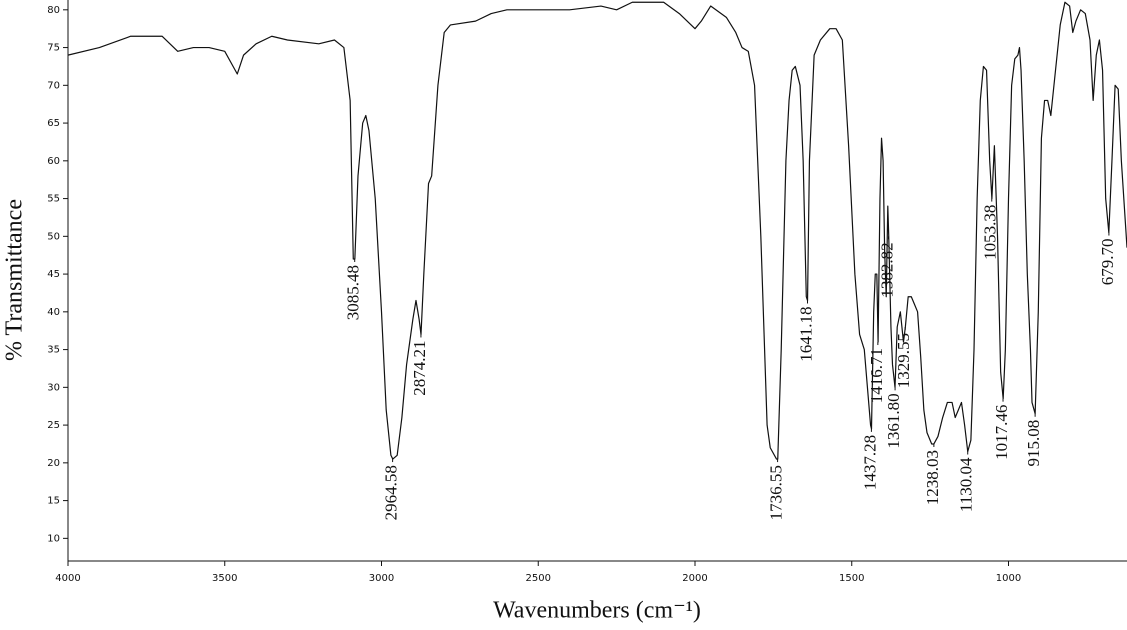  Describe the element at coordinates (1107, 262) in the screenshot. I see `peak-label: 679.70` at that location.